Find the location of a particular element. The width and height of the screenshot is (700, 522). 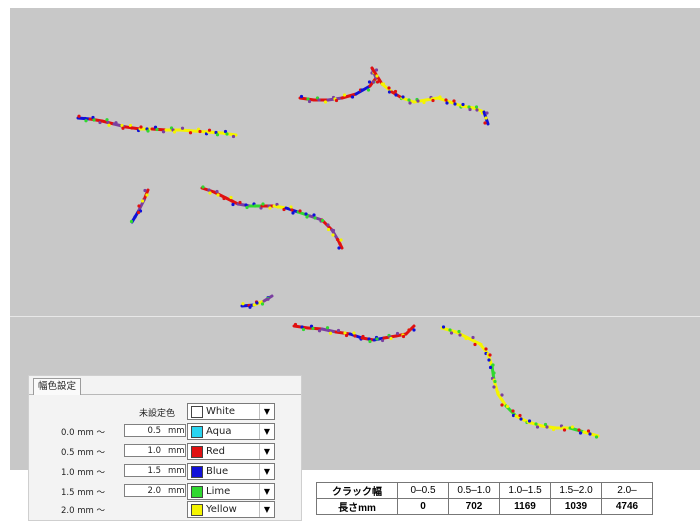

color-select-5: Yellow ▼ is located at coordinates (231, 509).